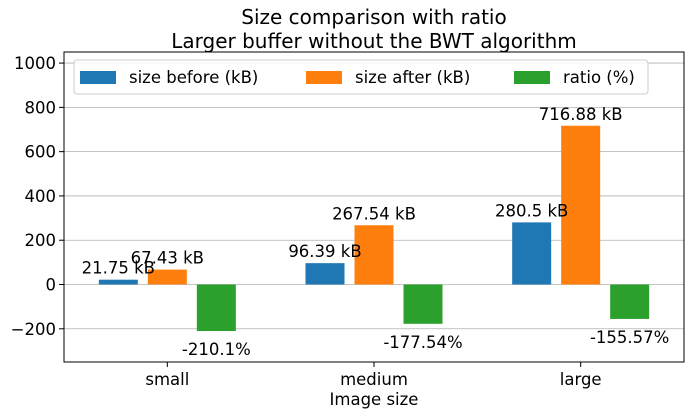 This screenshot has width=692, height=418. I want to click on y-tick-label: 400, so click(41, 196).